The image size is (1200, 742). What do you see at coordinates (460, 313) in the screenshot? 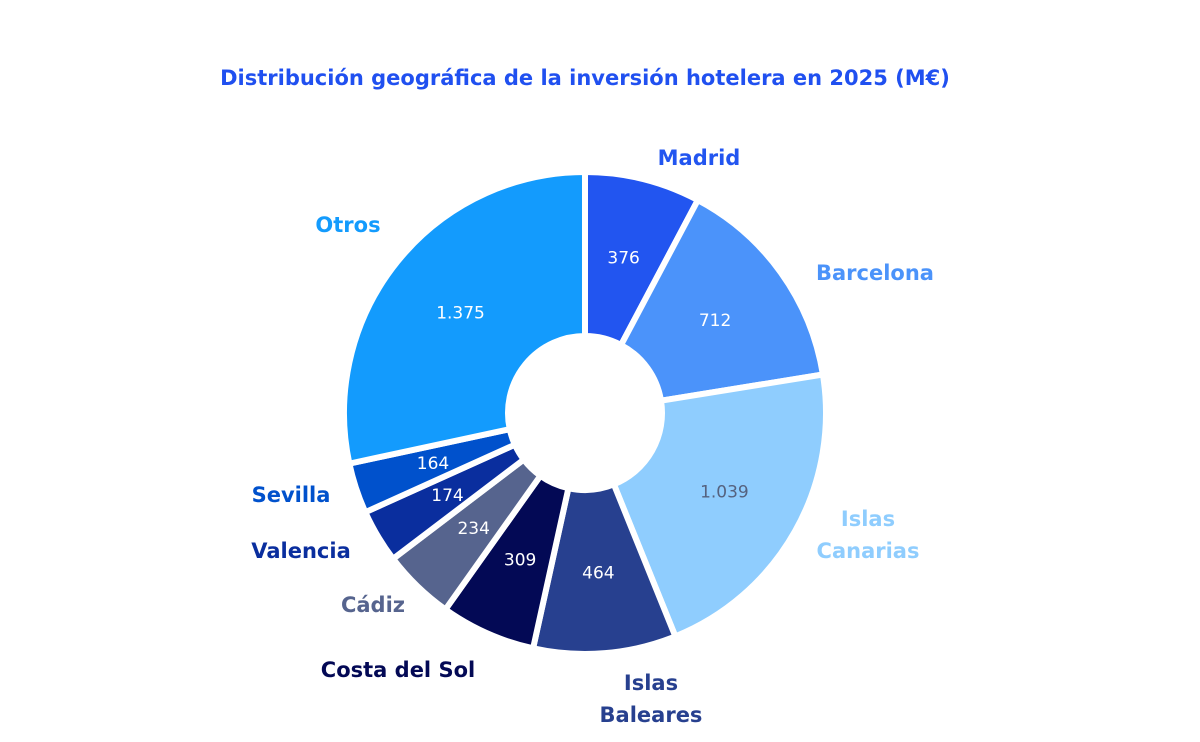
I see `data-label: 1.375` at bounding box center [460, 313].